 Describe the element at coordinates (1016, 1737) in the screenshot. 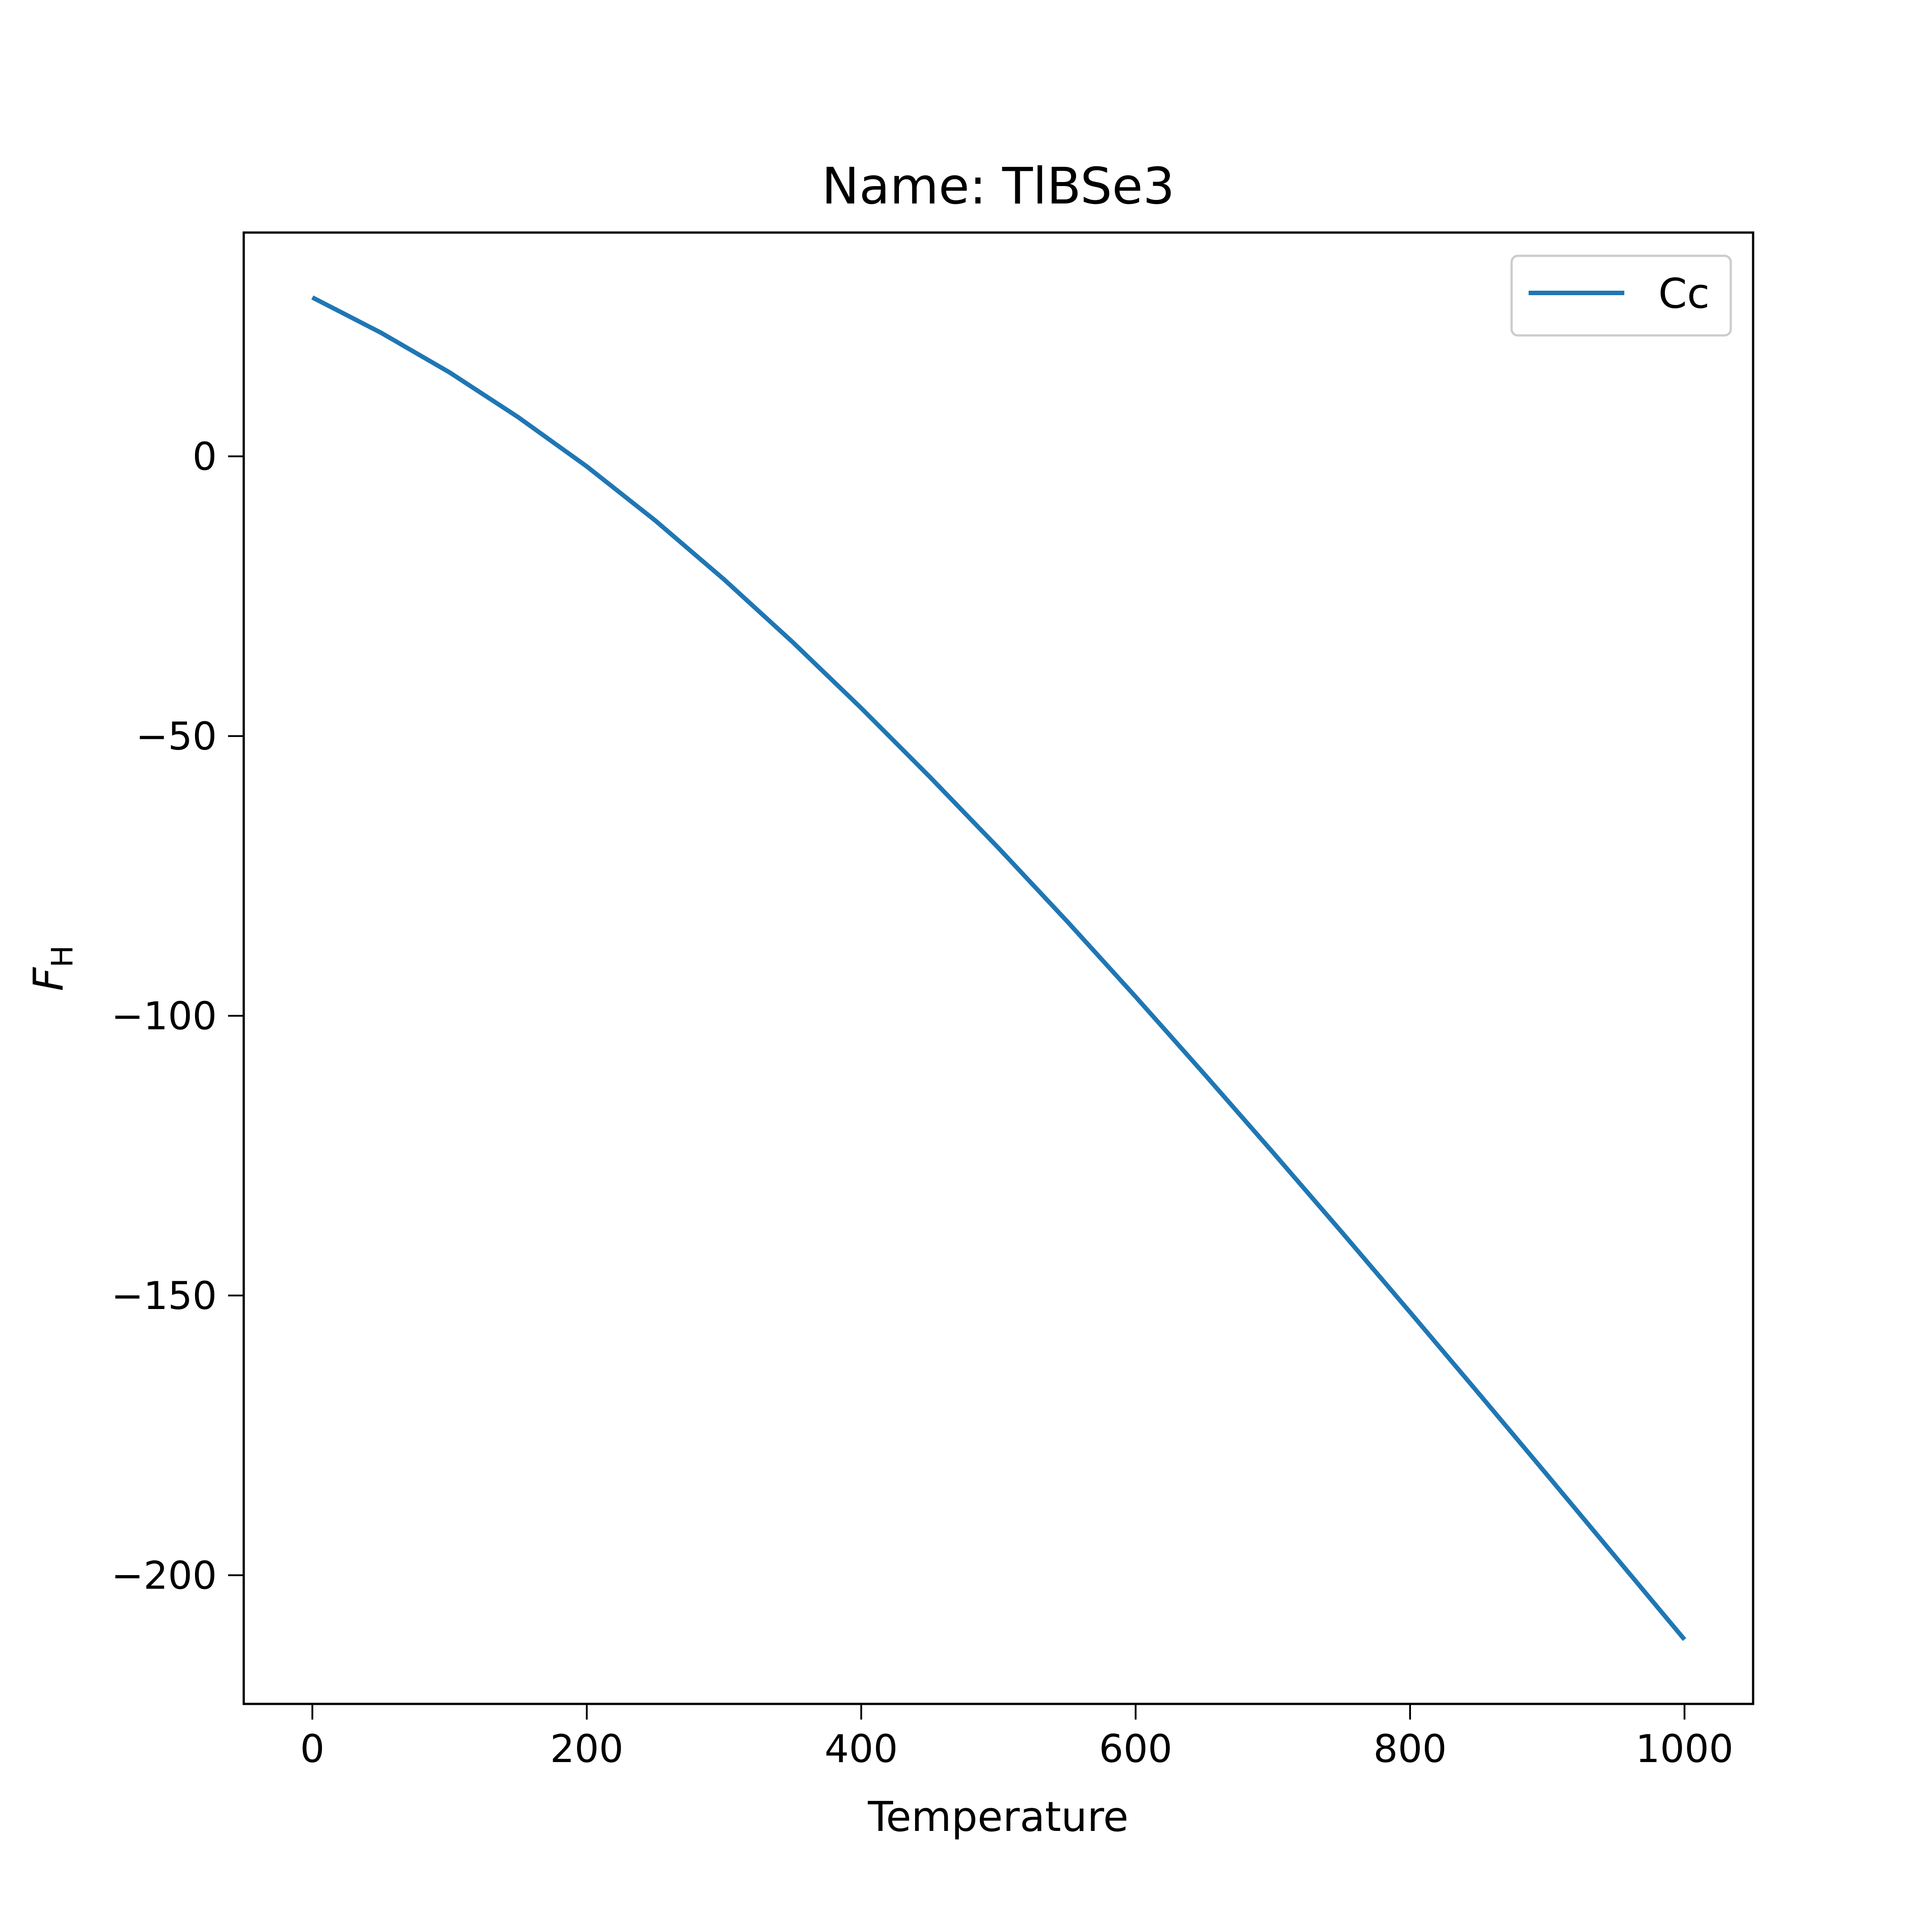

I see `x-axis-ticks: 0 200 400 600 800 1000` at that location.